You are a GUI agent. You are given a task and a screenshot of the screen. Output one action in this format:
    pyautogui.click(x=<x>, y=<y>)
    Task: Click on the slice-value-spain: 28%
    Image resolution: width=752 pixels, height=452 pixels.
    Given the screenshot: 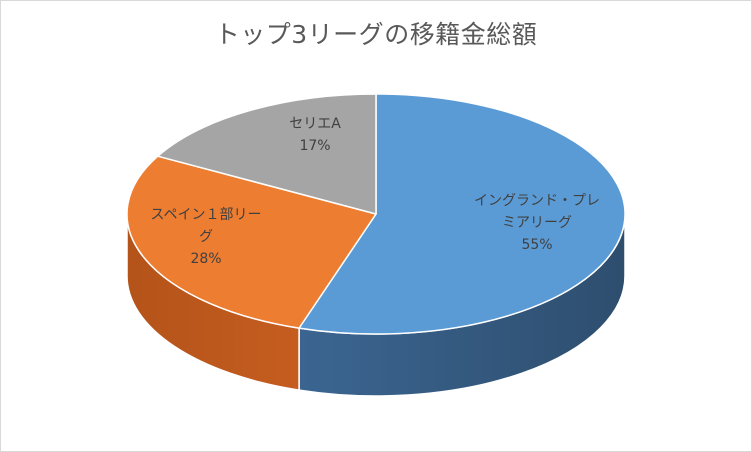 What is the action you would take?
    pyautogui.click(x=205, y=259)
    